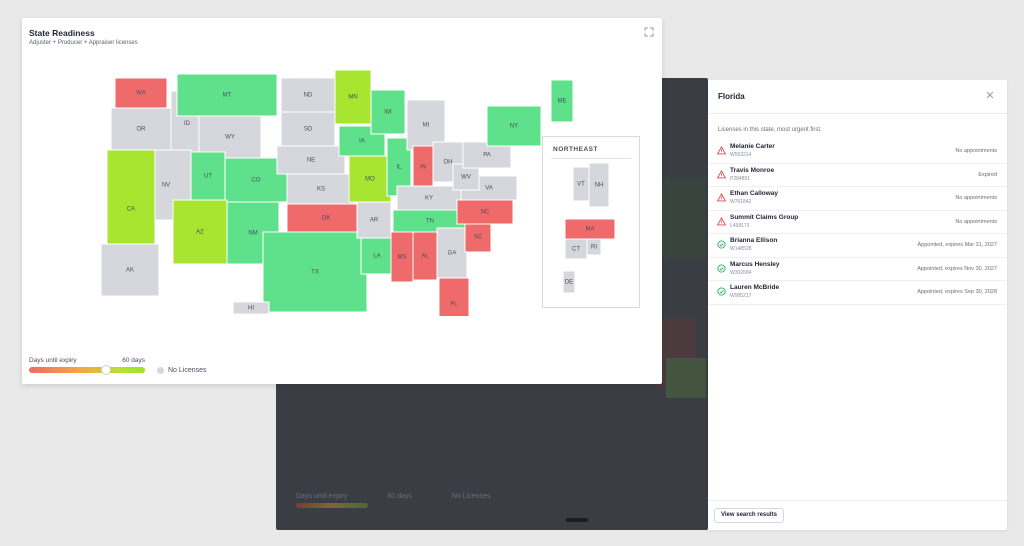 This screenshot has width=1024, height=546. Describe the element at coordinates (106, 370) in the screenshot. I see `legend-slider-knob` at that location.